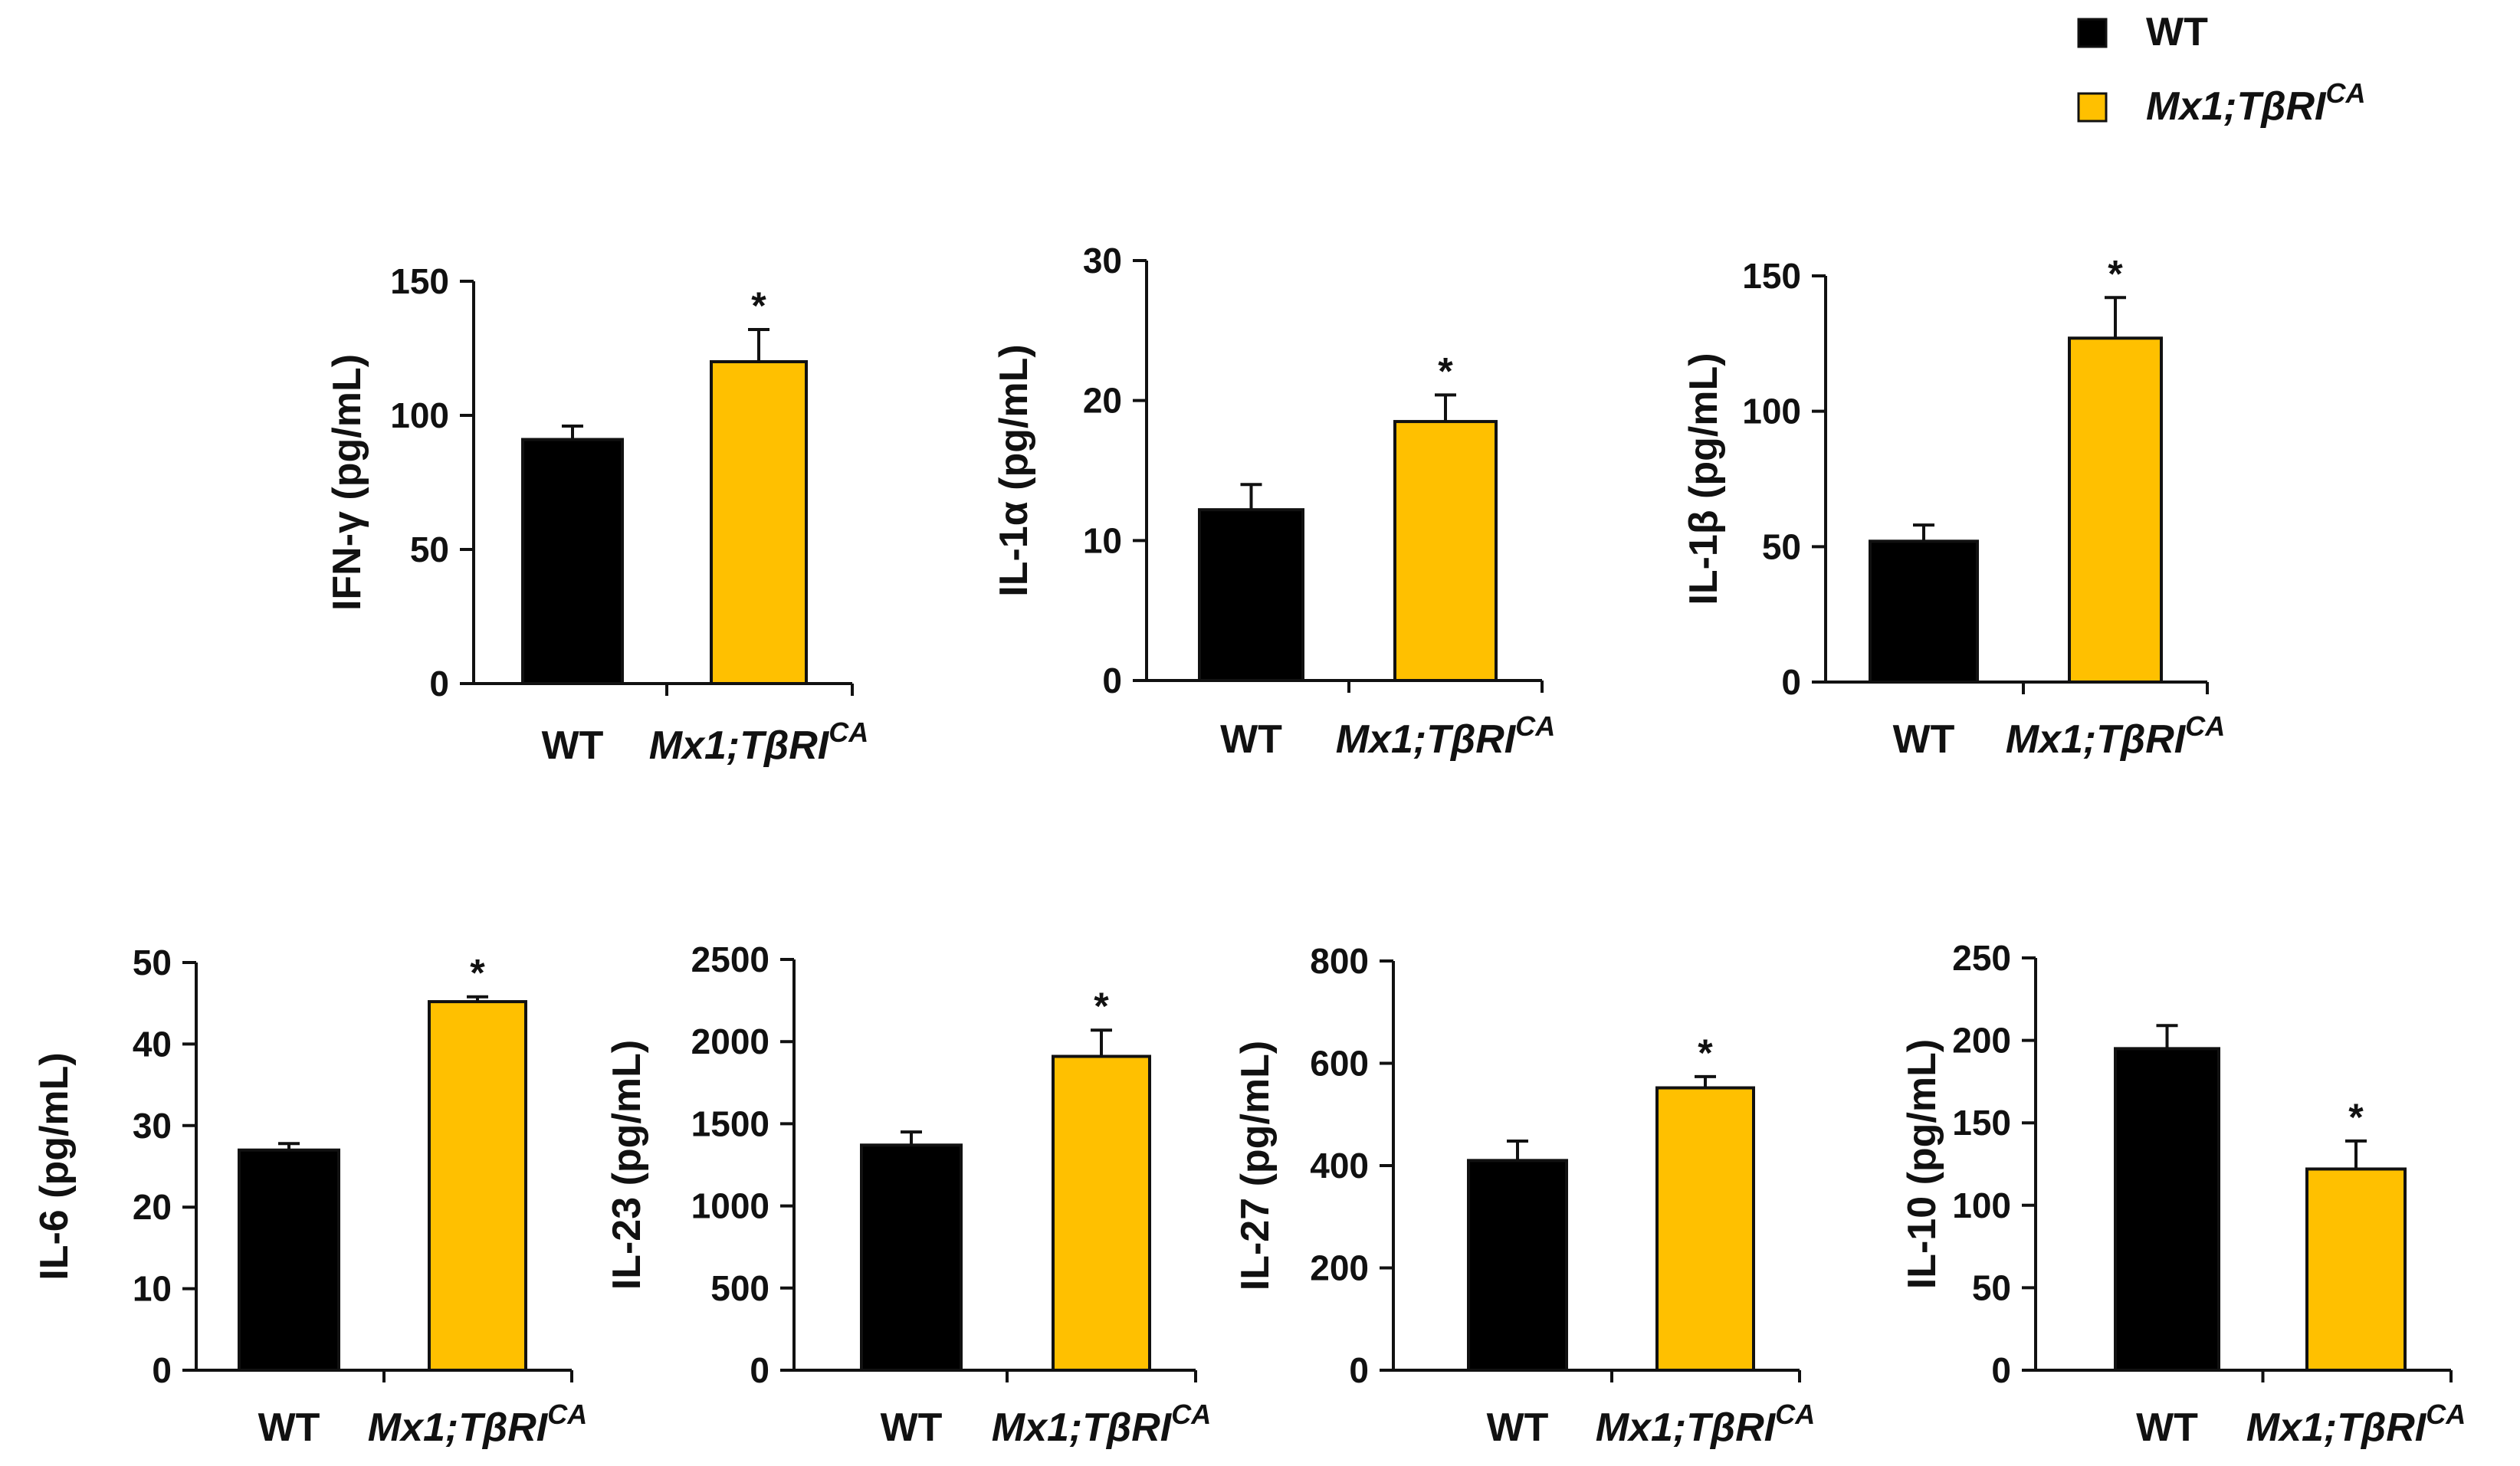 The image size is (2520, 1466). Describe the element at coordinates (1014, 470) in the screenshot. I see `y-axis-label: IL-1α (pg/mL)` at that location.